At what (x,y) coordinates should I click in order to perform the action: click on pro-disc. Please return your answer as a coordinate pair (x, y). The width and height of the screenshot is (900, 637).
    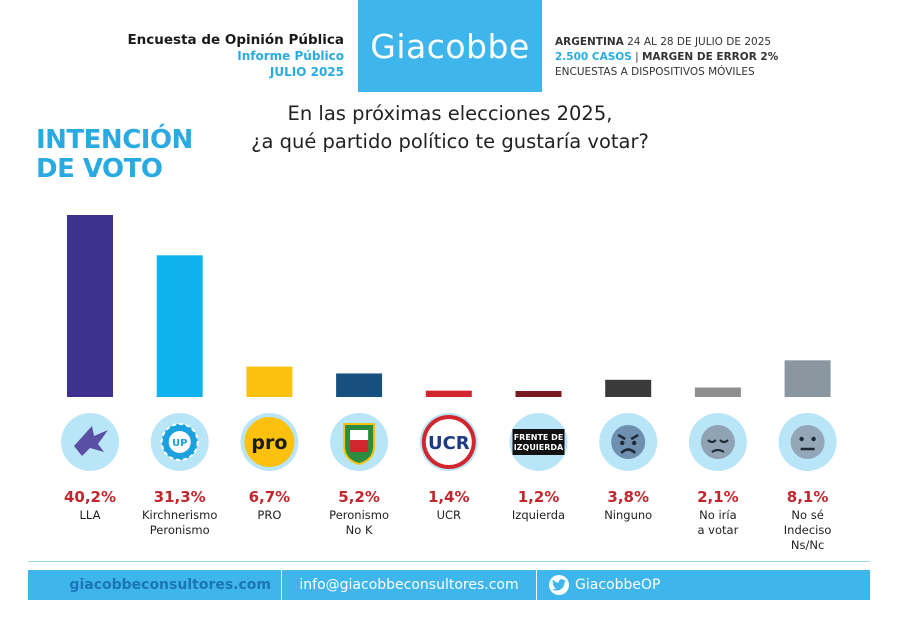
    Looking at the image, I should click on (269, 442).